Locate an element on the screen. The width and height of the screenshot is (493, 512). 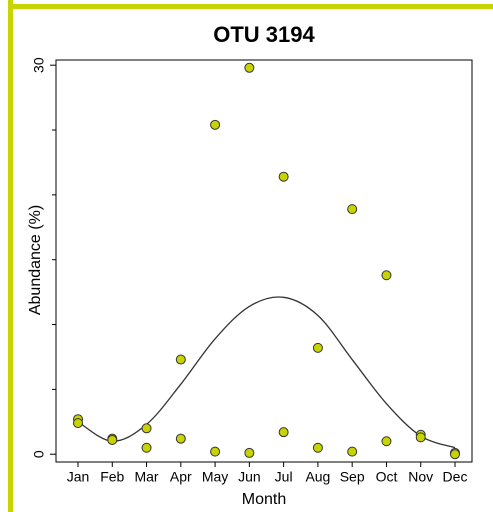
x-tick-label: Aug is located at coordinates (317, 477).